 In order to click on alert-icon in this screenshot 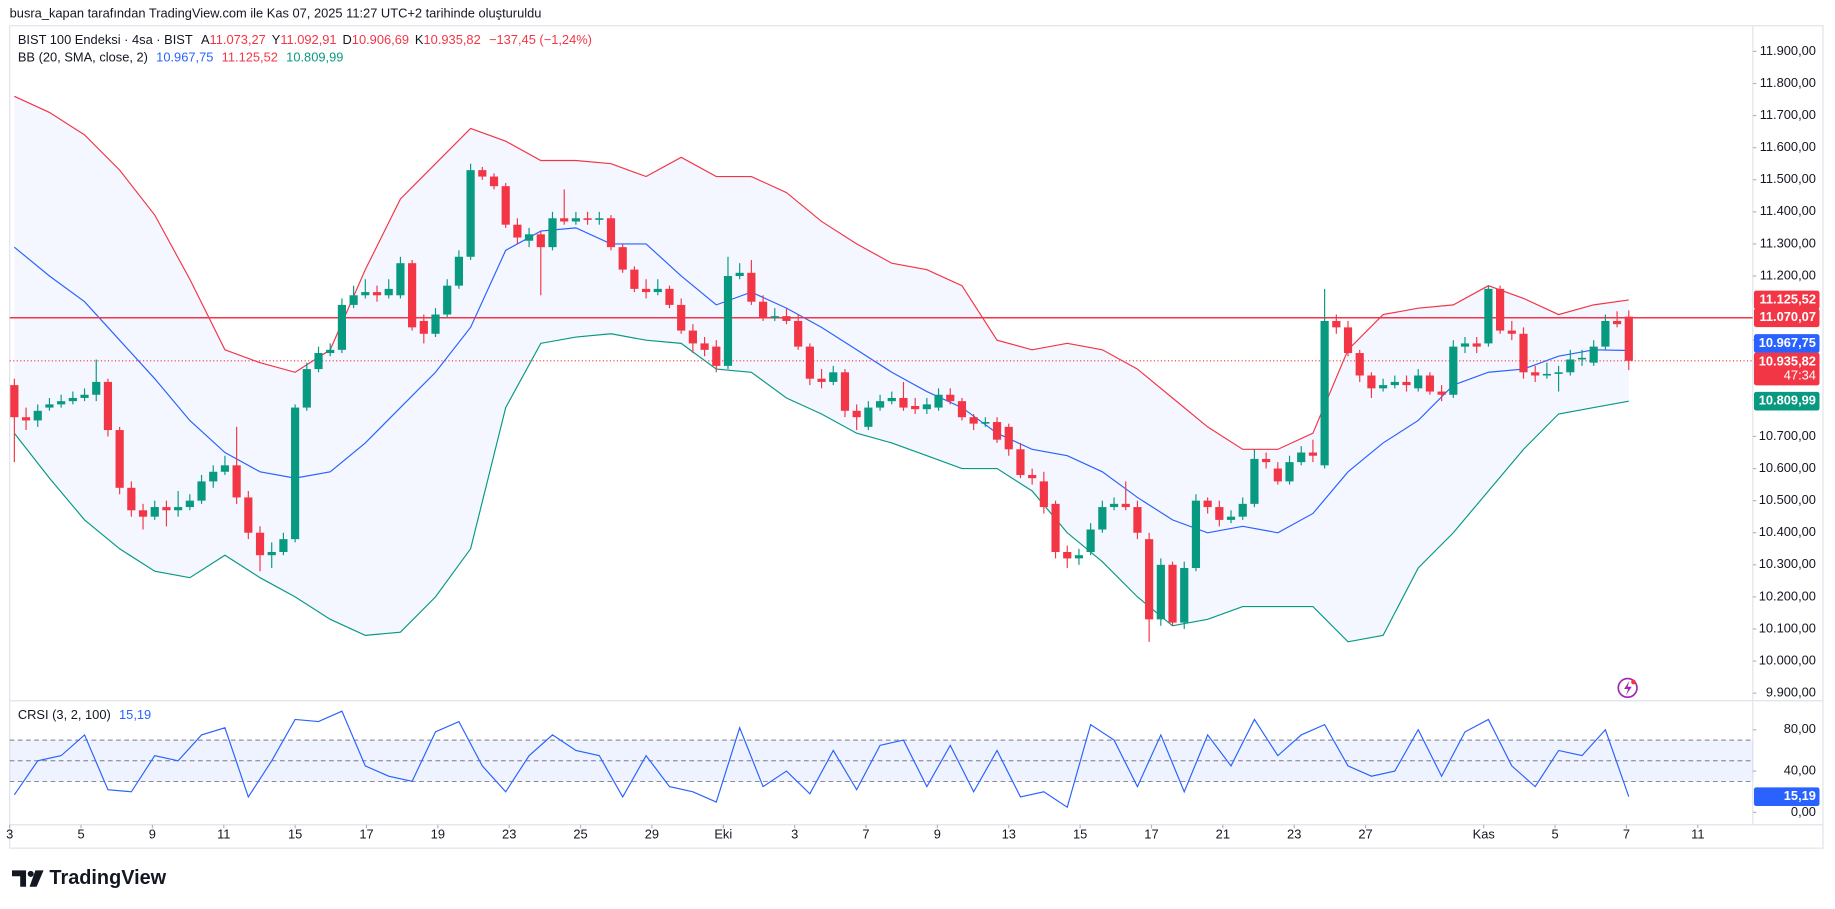, I will do `click(1627, 688)`.